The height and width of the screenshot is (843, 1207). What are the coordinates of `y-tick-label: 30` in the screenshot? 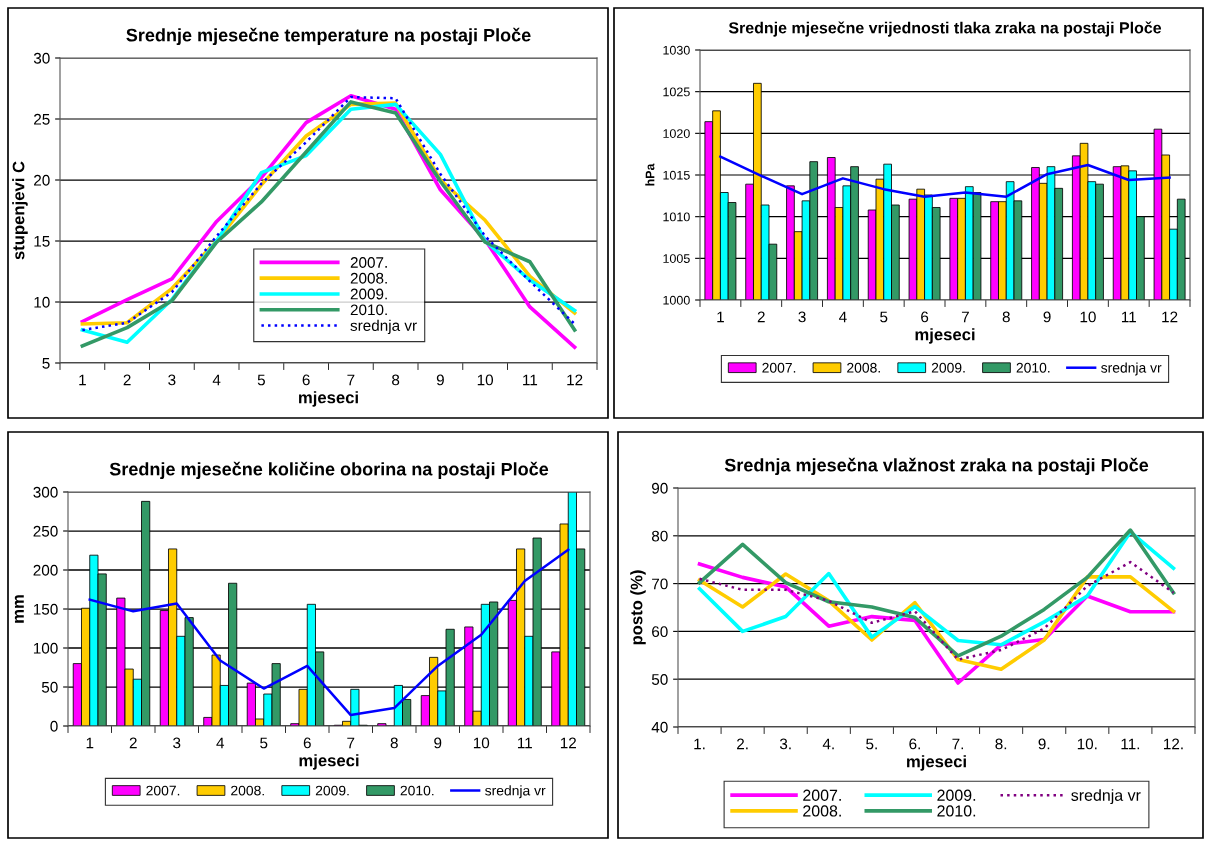 It's located at (41, 58).